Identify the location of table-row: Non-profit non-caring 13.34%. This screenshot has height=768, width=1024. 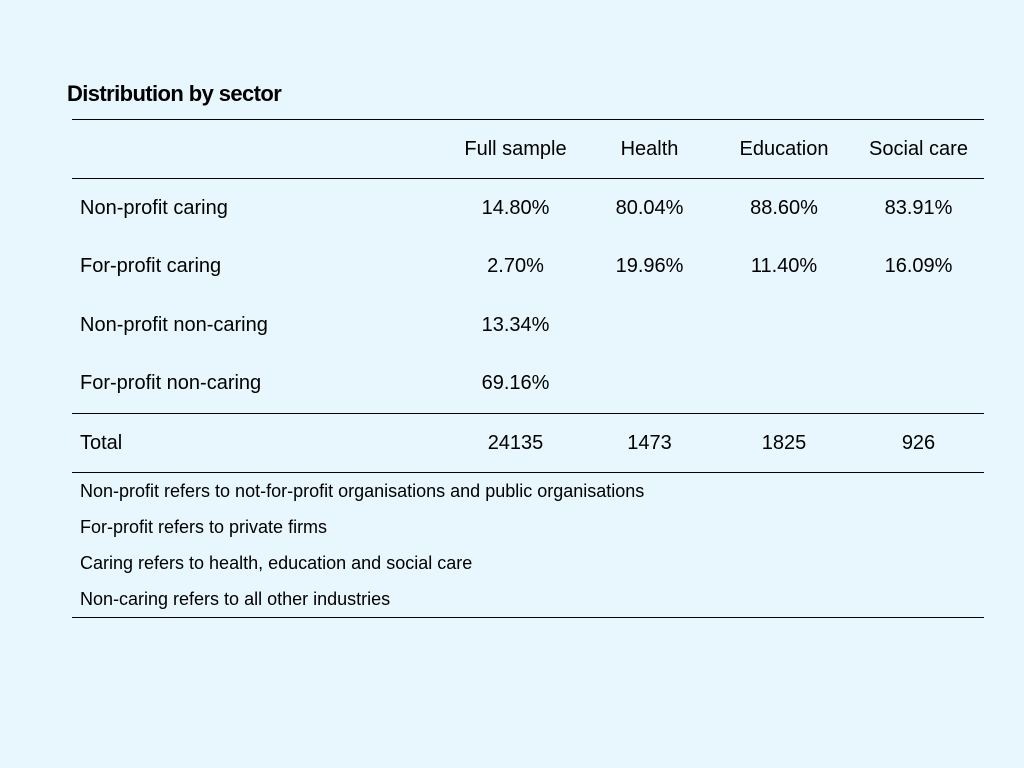
(528, 325).